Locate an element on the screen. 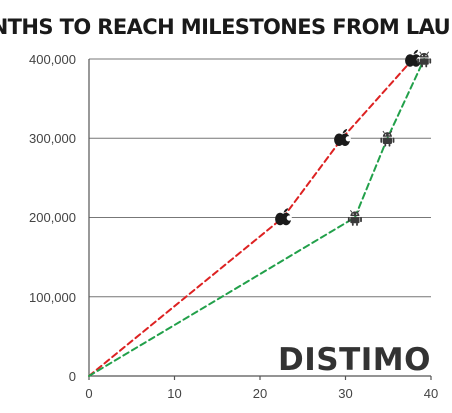 This screenshot has width=452, height=413. x-tick-label: 20 is located at coordinates (260, 393).